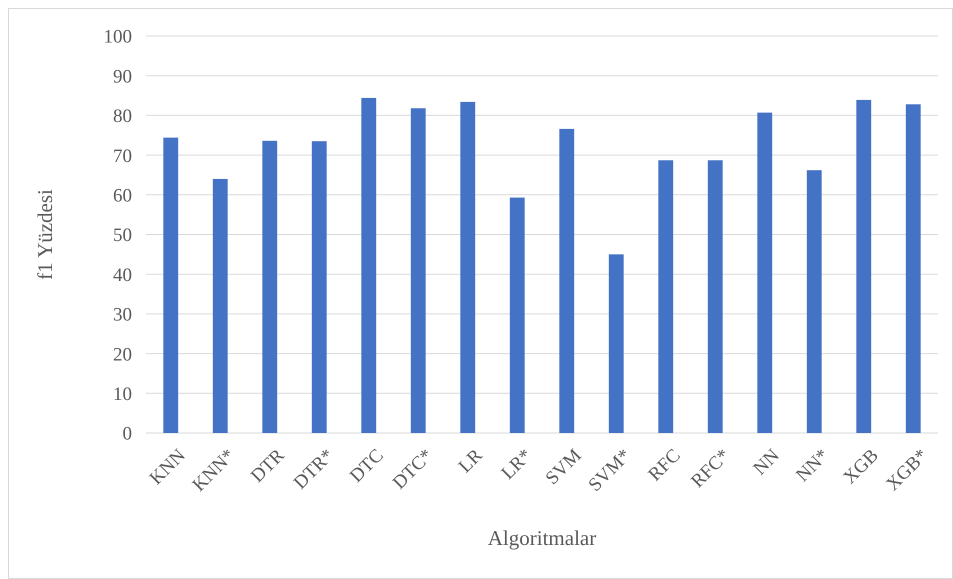 The height and width of the screenshot is (579, 953). I want to click on y-tick-label: 20, so click(122, 355).